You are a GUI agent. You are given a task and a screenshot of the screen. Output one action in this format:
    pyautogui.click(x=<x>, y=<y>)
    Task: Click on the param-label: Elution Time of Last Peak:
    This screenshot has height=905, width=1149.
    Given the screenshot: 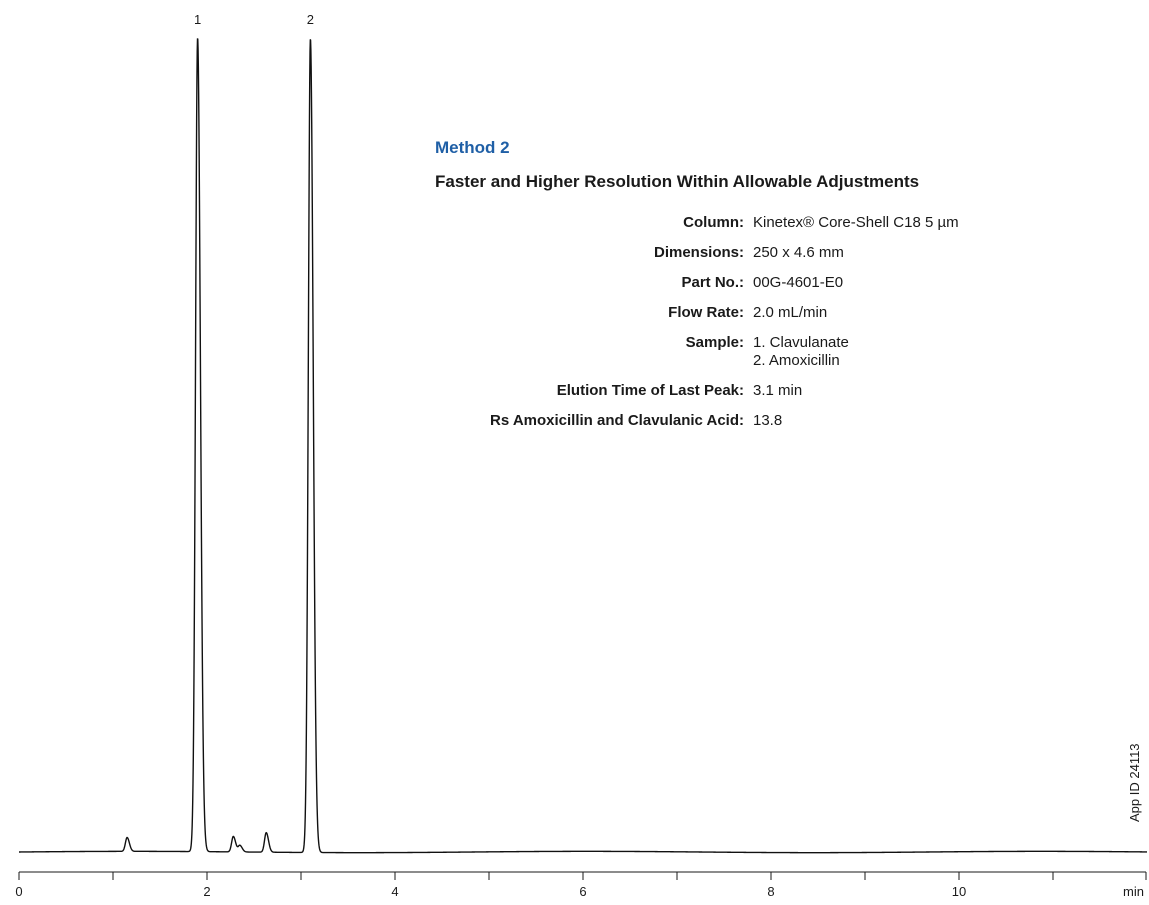 What is the action you would take?
    pyautogui.click(x=650, y=390)
    